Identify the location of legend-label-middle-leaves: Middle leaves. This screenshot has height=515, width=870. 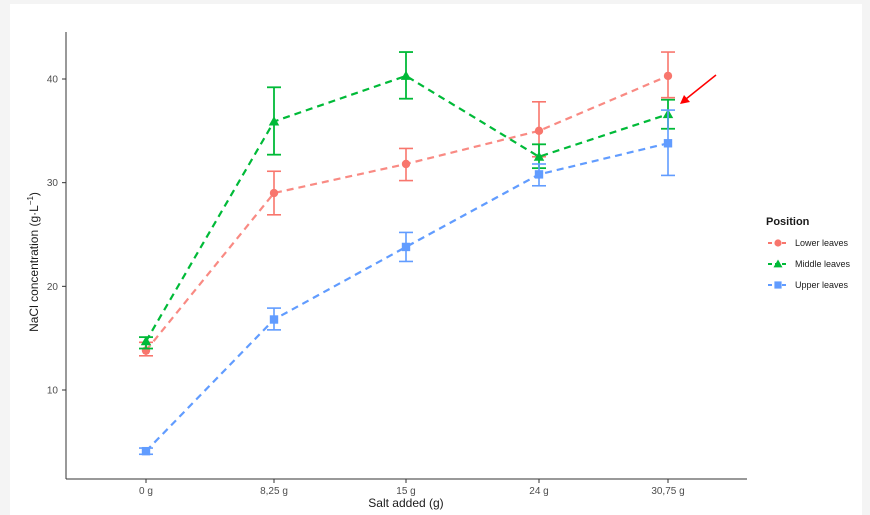
(823, 264).